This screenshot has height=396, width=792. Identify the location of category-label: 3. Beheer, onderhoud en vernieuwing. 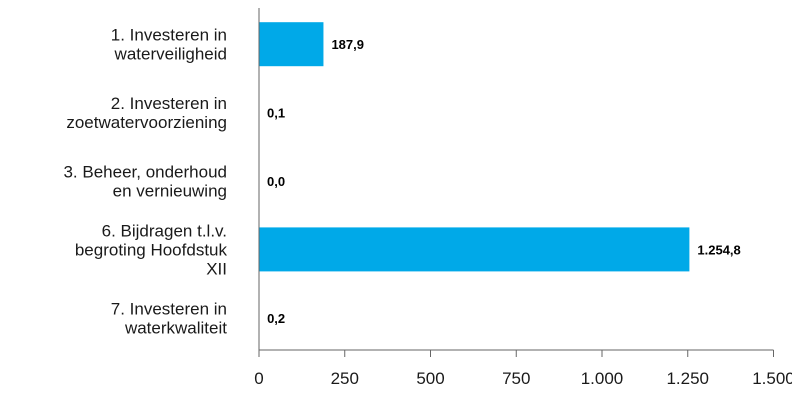
(145, 182).